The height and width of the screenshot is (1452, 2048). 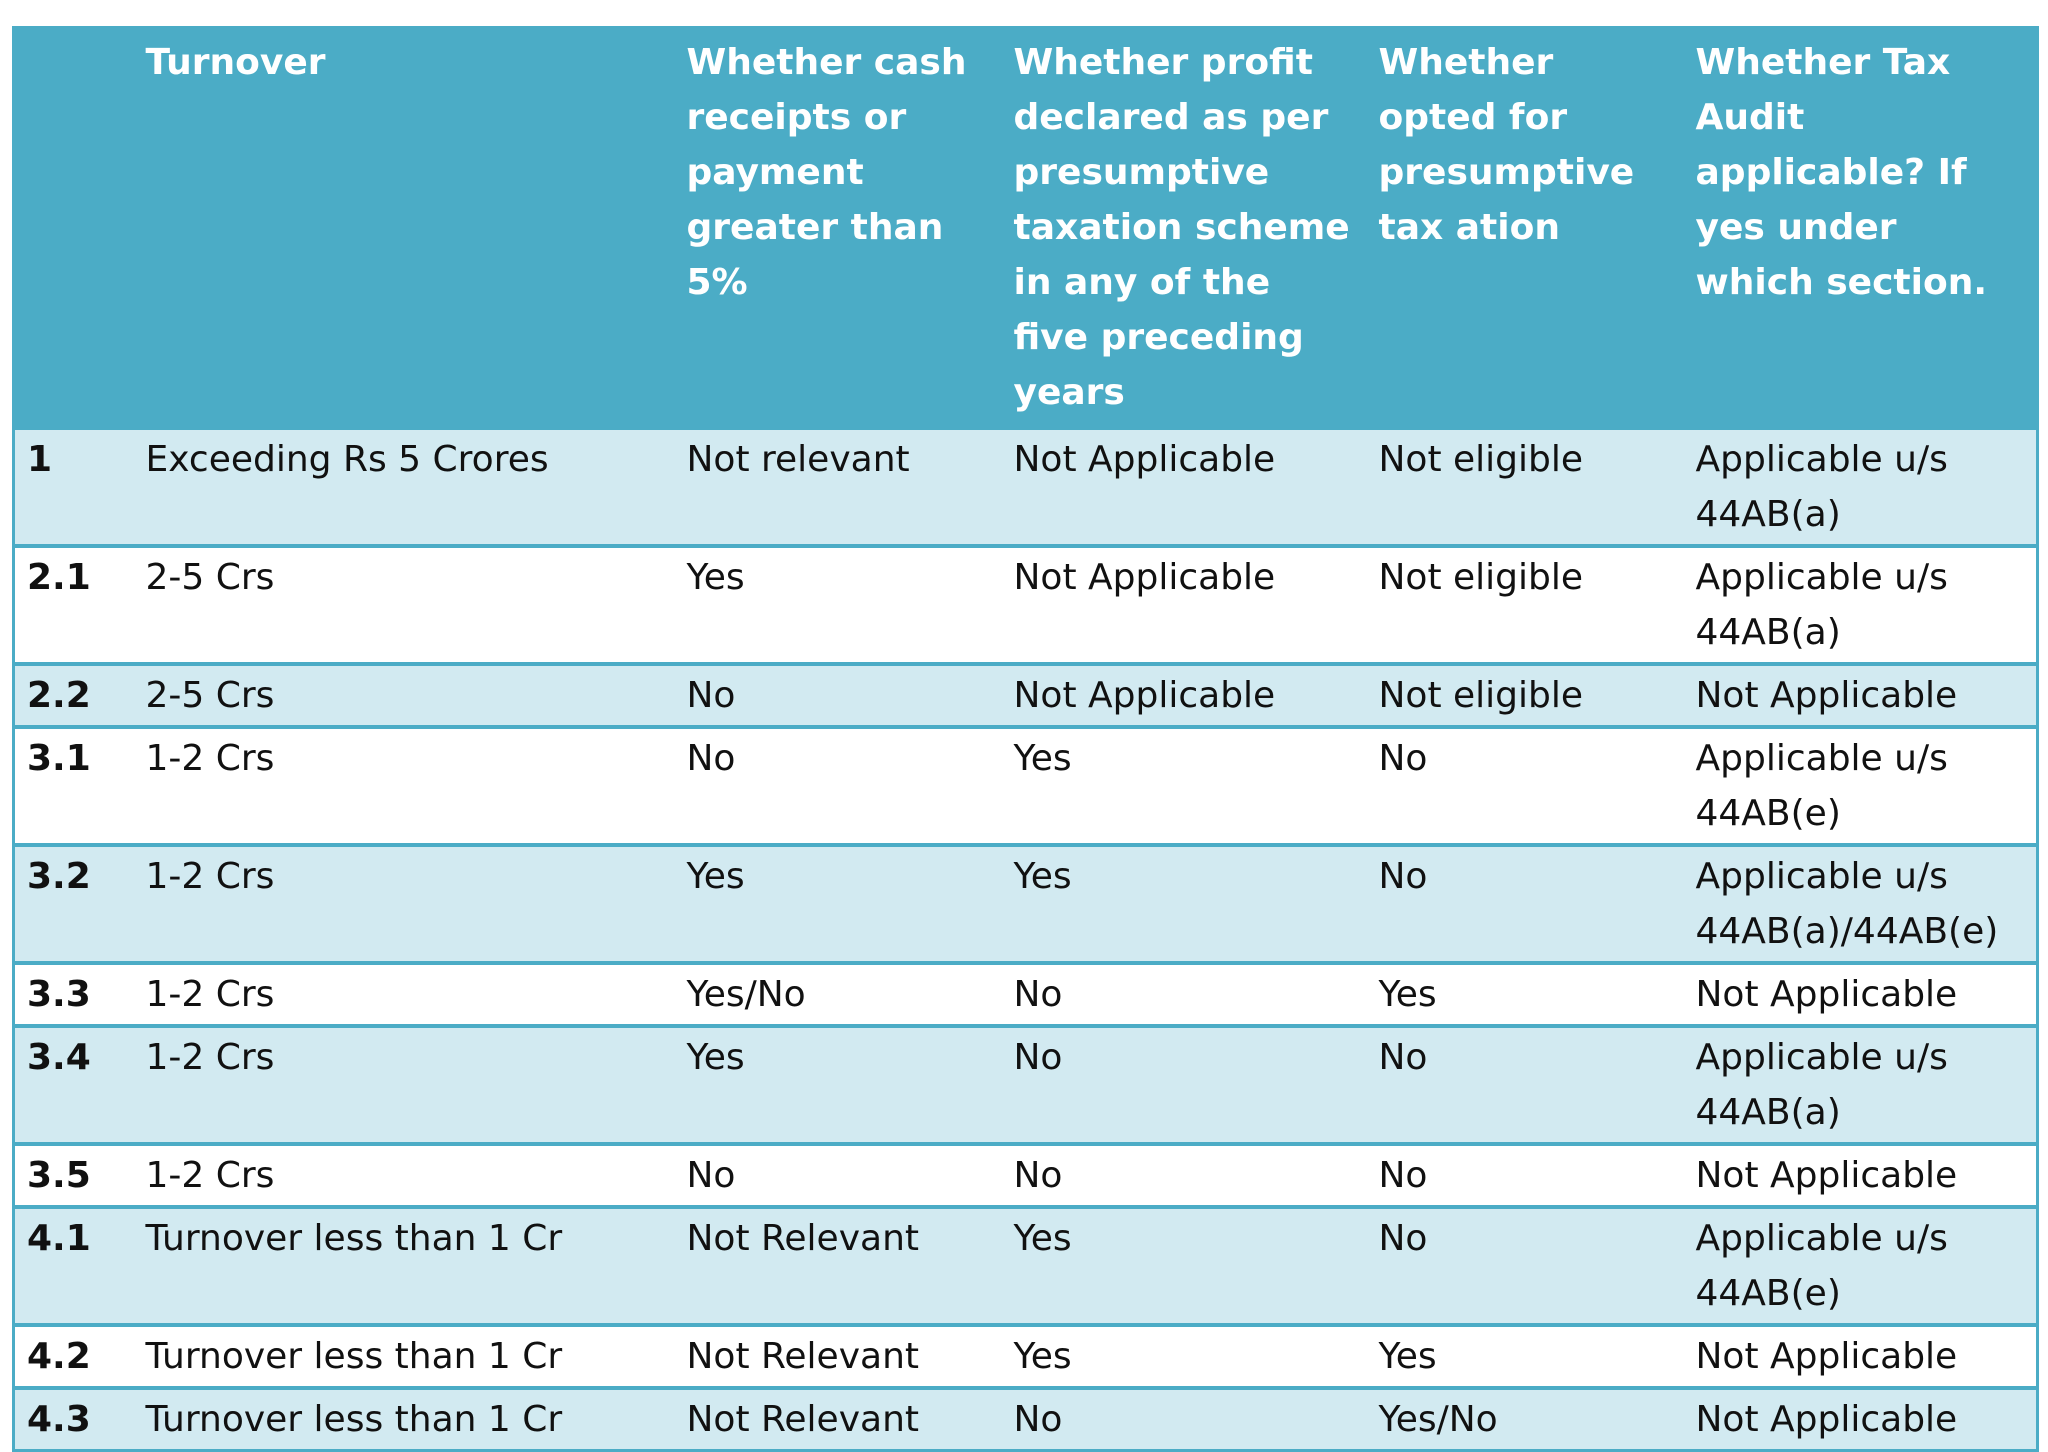 What do you see at coordinates (838, 993) in the screenshot?
I see `cash-cell: Yes/No` at bounding box center [838, 993].